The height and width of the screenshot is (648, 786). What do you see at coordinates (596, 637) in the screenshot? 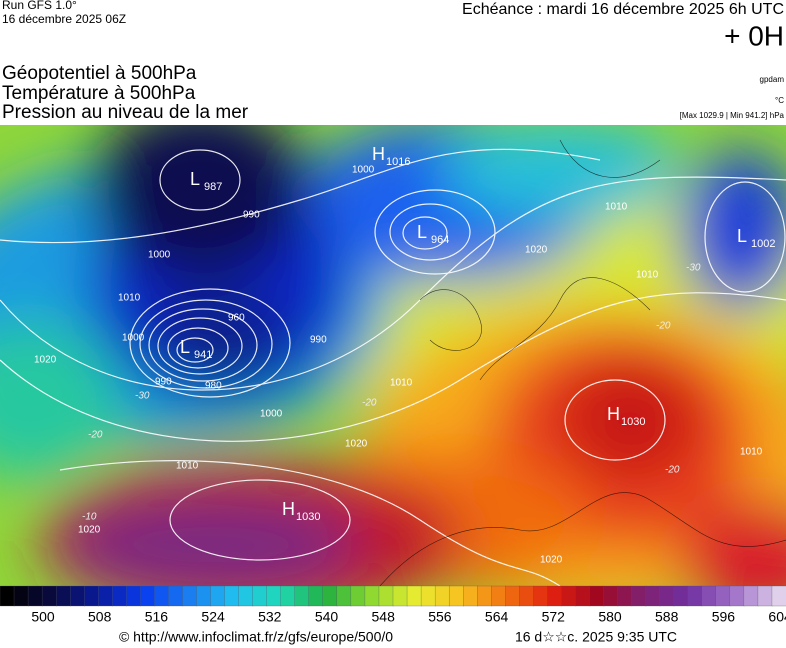
I see `footer-time: 16 d☆☆c. 2025 9:35 UTC` at bounding box center [596, 637].